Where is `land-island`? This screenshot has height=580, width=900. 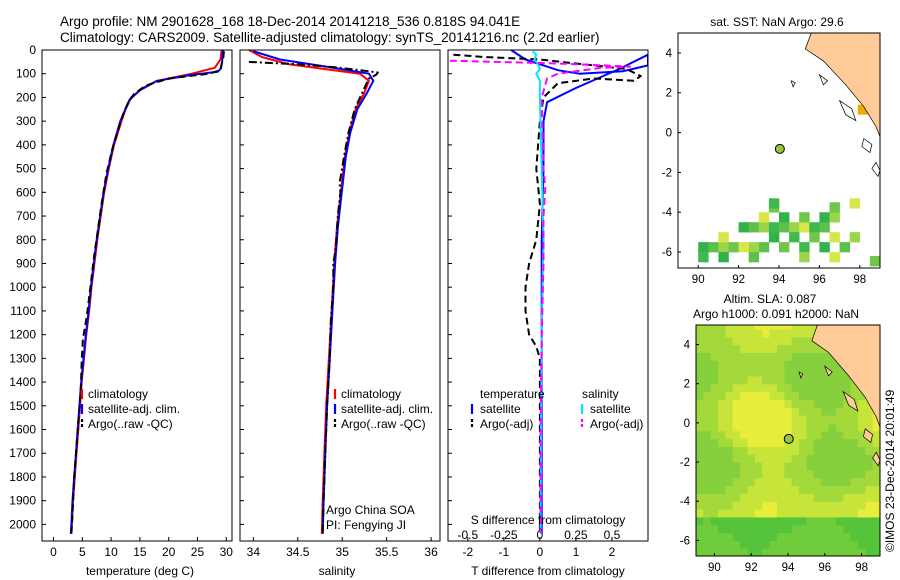
land-island is located at coordinates (801, 375).